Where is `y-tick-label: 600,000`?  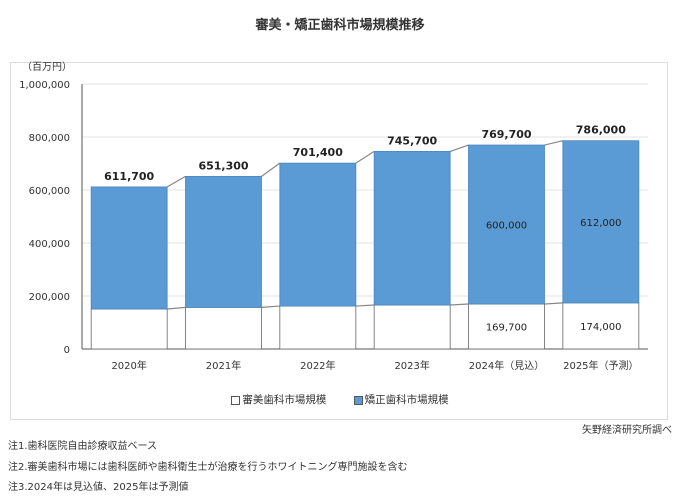
y-tick-label: 600,000 is located at coordinates (49, 191).